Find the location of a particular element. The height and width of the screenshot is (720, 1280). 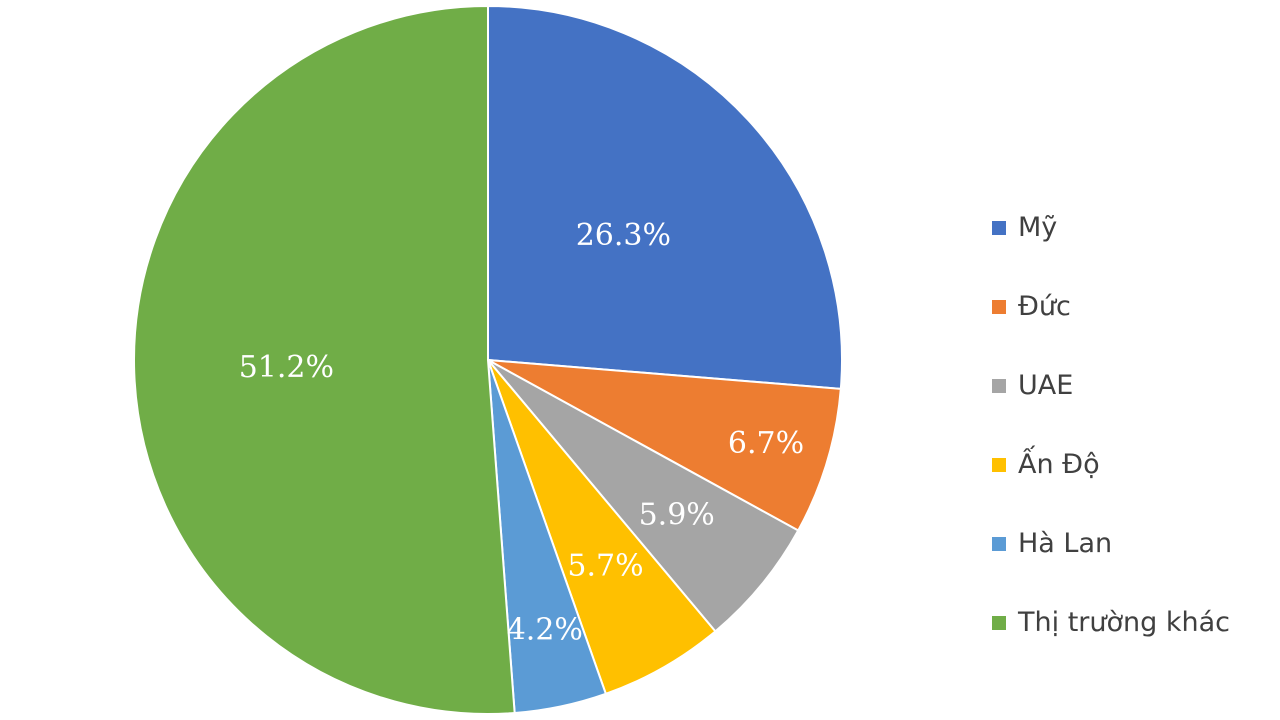

data-label-3: 5.9% is located at coordinates (677, 515).